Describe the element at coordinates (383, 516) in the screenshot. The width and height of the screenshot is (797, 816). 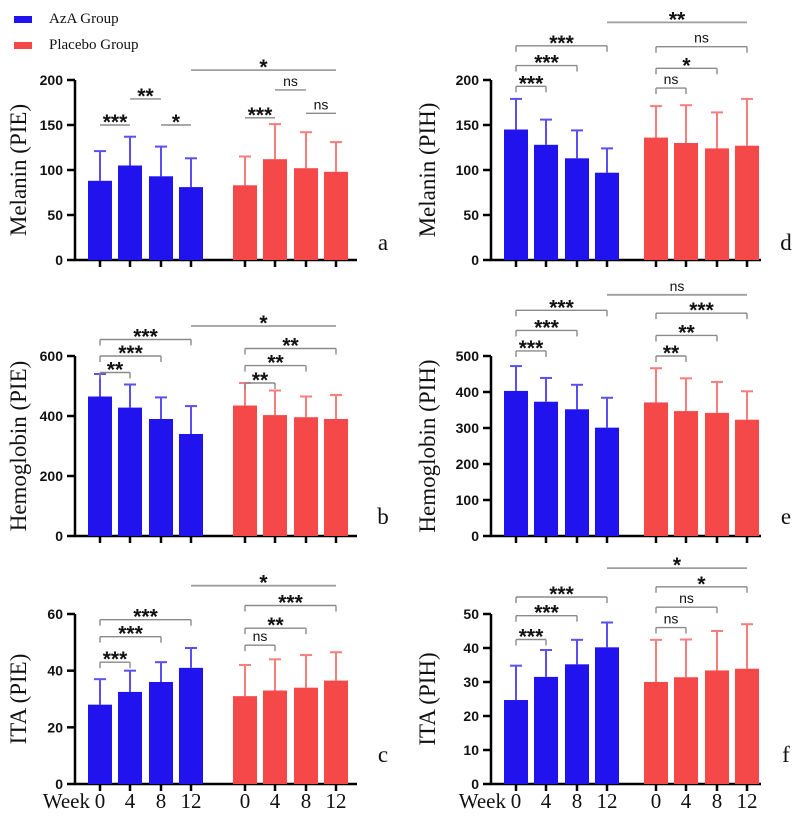
I see `panel-letter-b: b` at that location.